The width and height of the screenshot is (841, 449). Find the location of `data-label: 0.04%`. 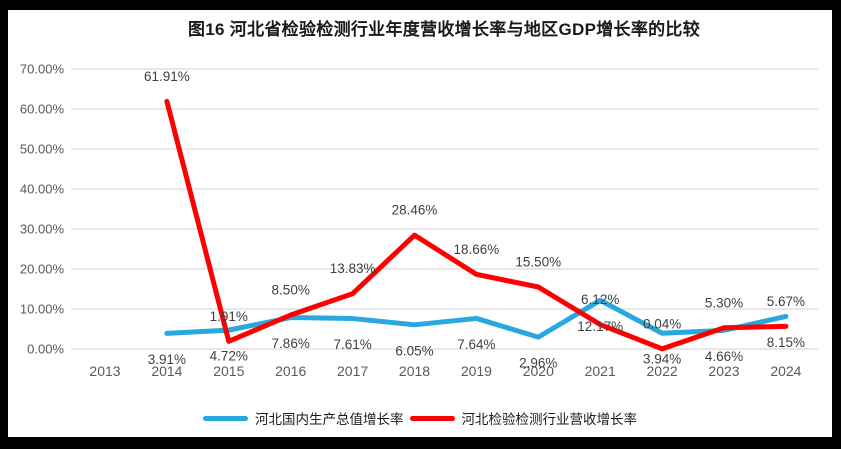

data-label: 0.04% is located at coordinates (662, 323).